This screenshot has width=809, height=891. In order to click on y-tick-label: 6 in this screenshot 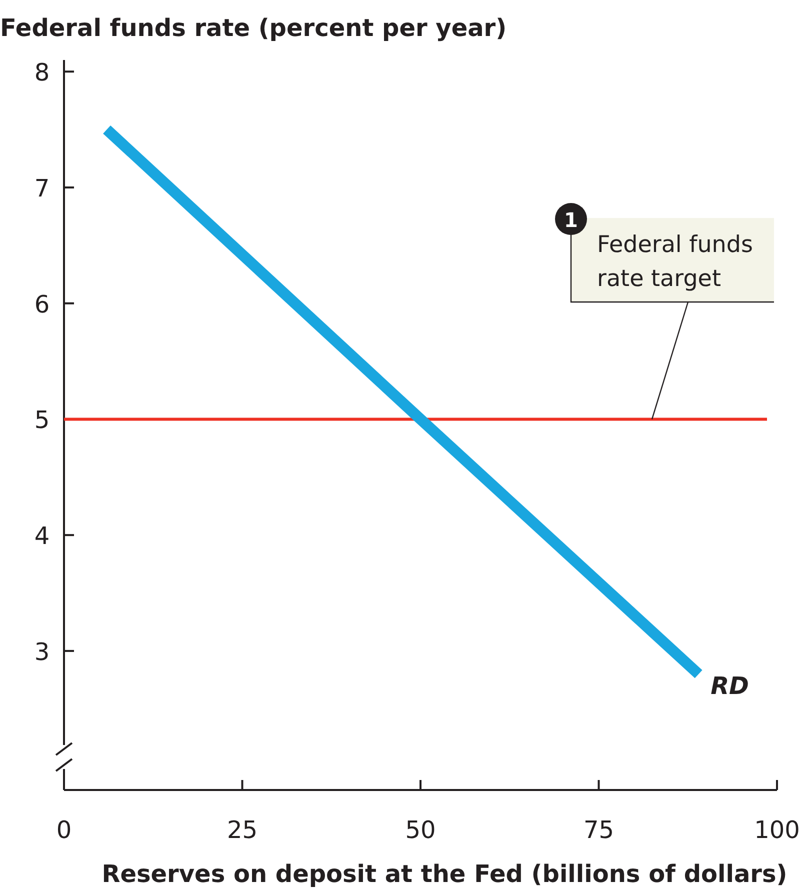, I will do `click(42, 304)`.